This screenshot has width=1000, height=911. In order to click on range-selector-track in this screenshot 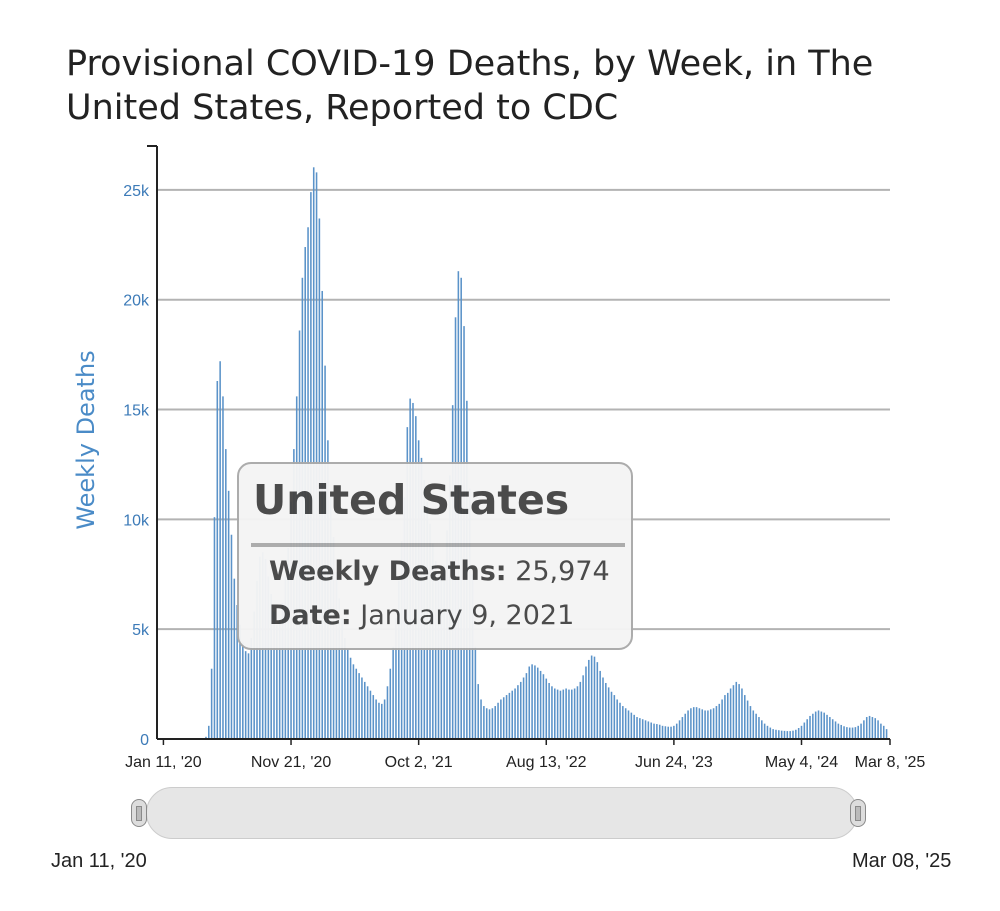, I will do `click(502, 813)`.